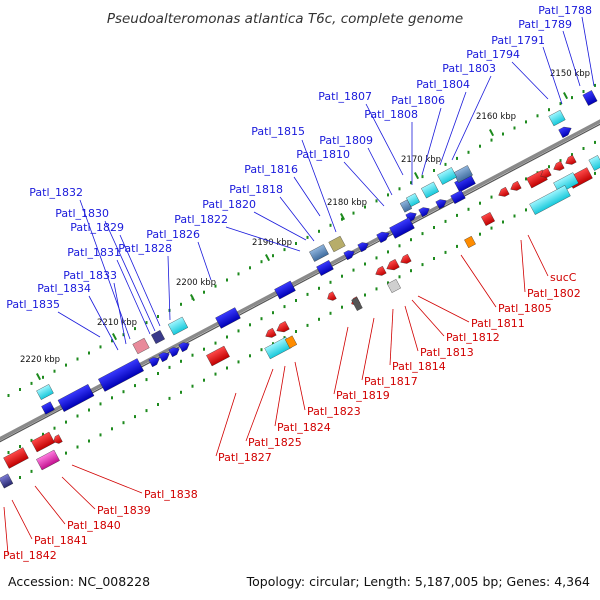 This screenshot has width=600, height=600. Describe the element at coordinates (419, 366) in the screenshot. I see `gene-label: Patl_1814` at that location.